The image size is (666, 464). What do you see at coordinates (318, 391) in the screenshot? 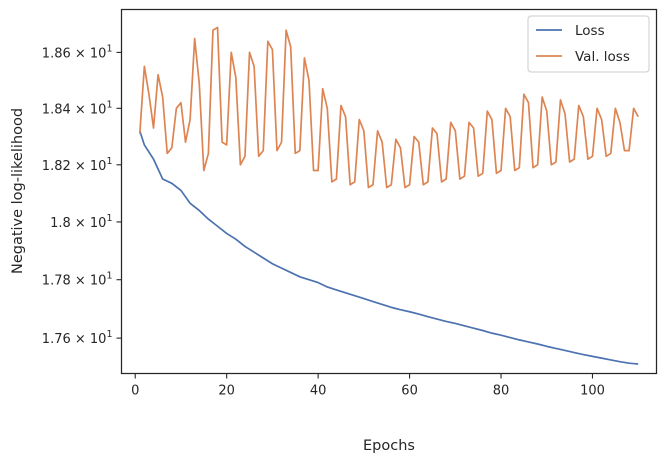
I see `x-tick-label: 40` at bounding box center [318, 391].